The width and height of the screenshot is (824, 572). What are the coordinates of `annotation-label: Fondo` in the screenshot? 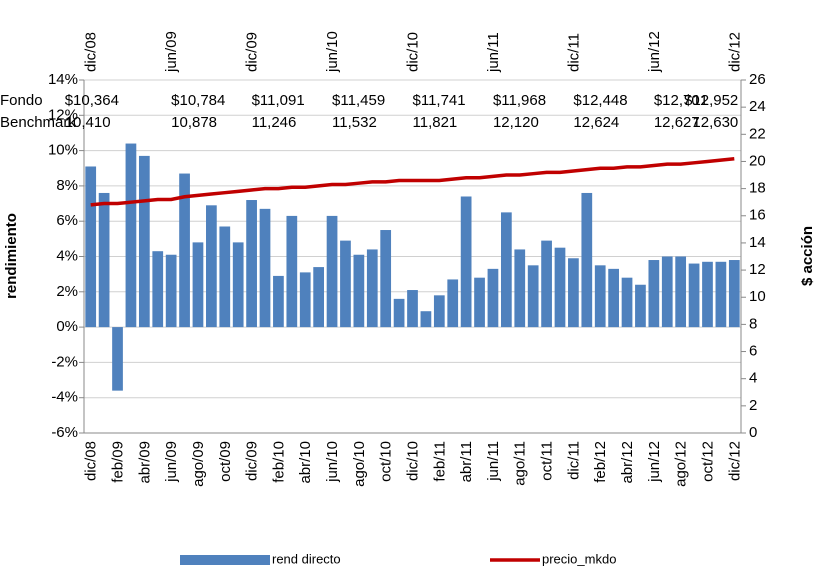 It's located at (21, 100).